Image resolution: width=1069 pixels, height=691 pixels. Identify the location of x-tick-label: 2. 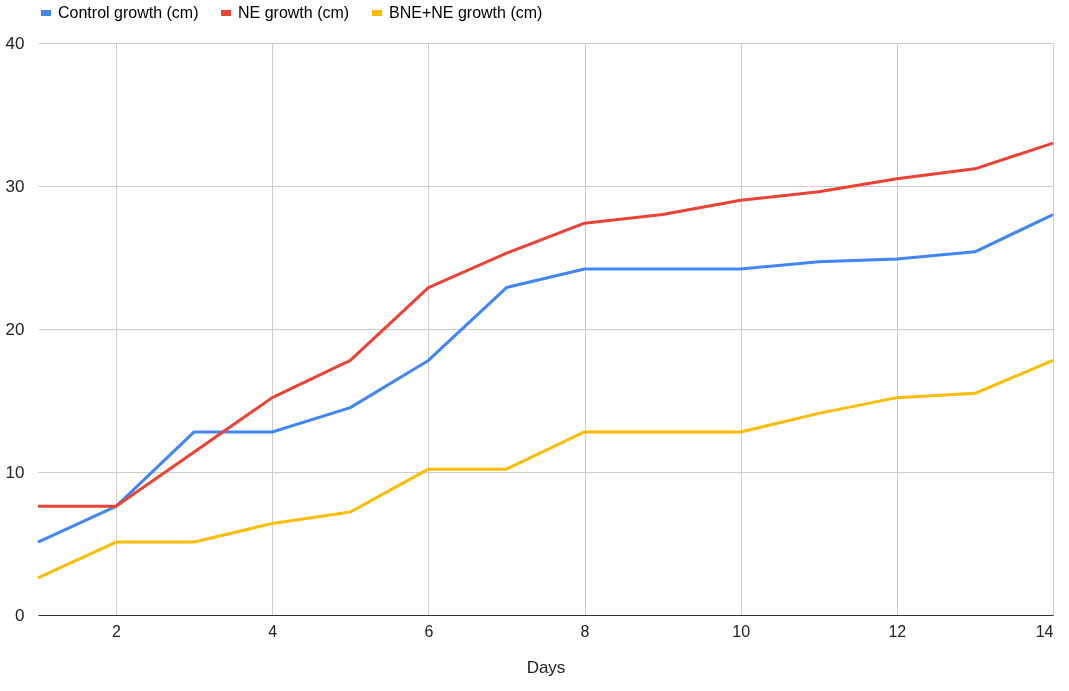
(117, 631).